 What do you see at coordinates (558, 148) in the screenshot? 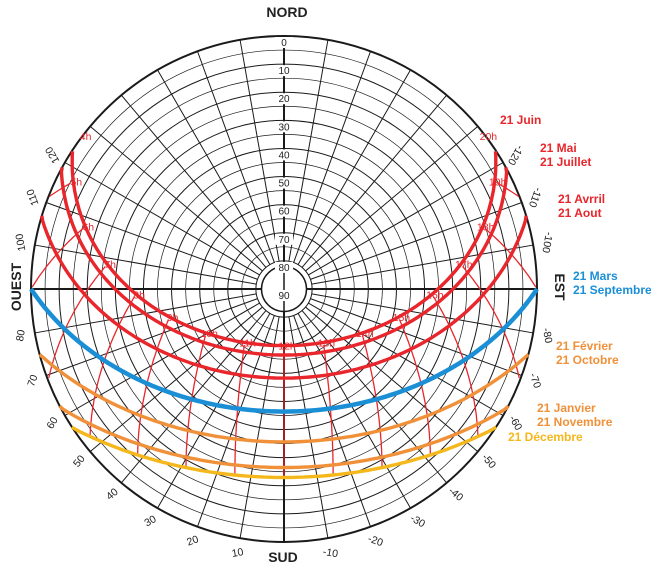
I see `date-line: 21 Mai` at bounding box center [558, 148].